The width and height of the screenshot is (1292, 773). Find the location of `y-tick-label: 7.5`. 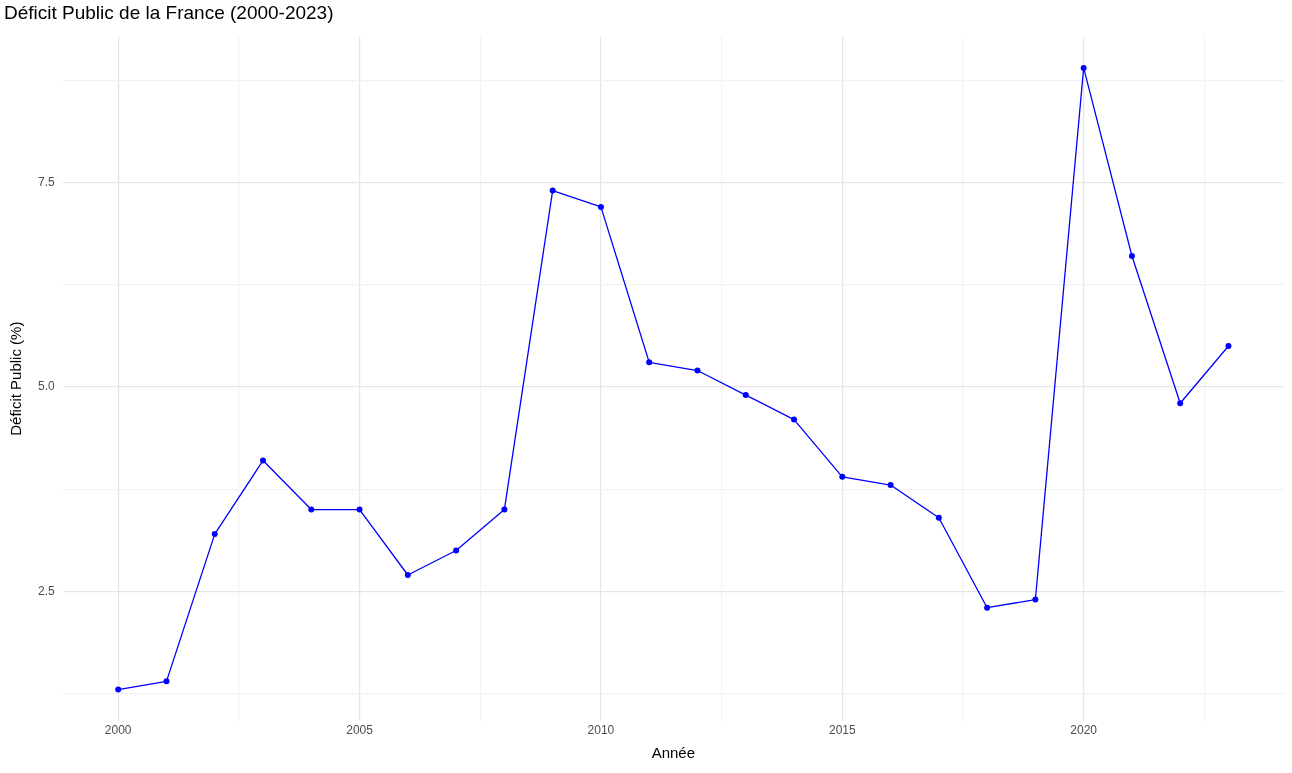

y-tick-label: 7.5 is located at coordinates (46, 181).